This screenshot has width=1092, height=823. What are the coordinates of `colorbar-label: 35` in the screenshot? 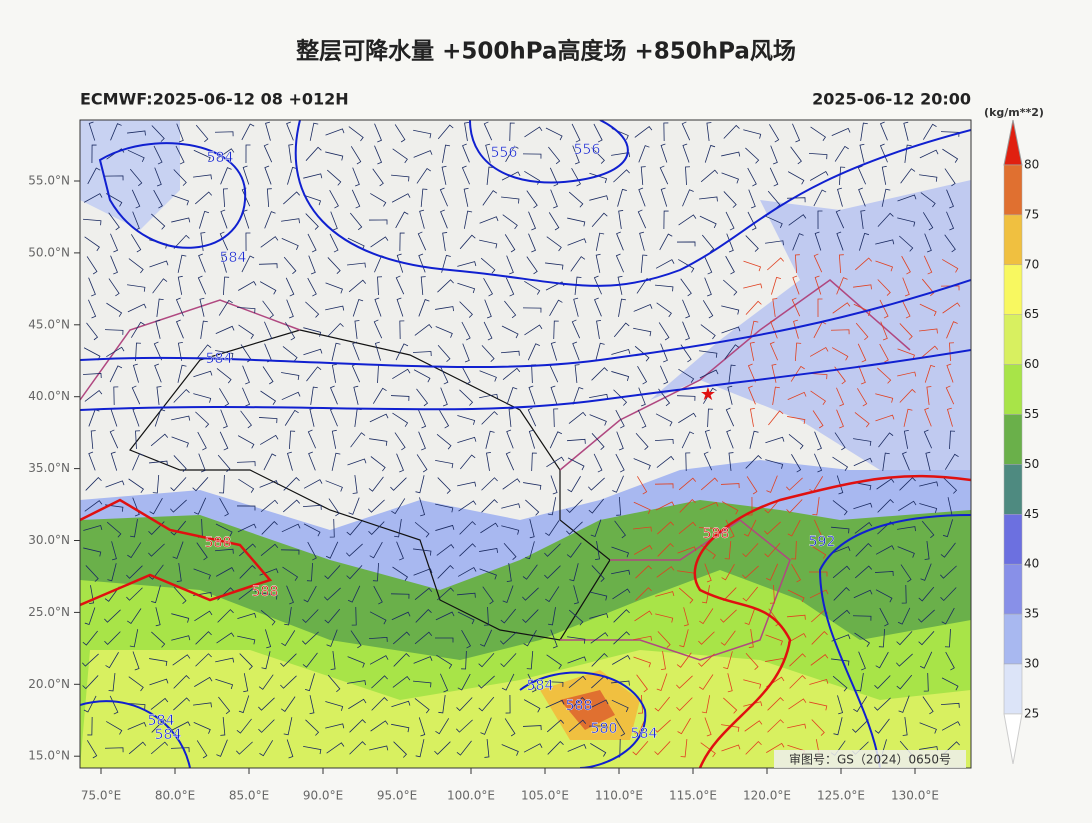 It's located at (1031, 614).